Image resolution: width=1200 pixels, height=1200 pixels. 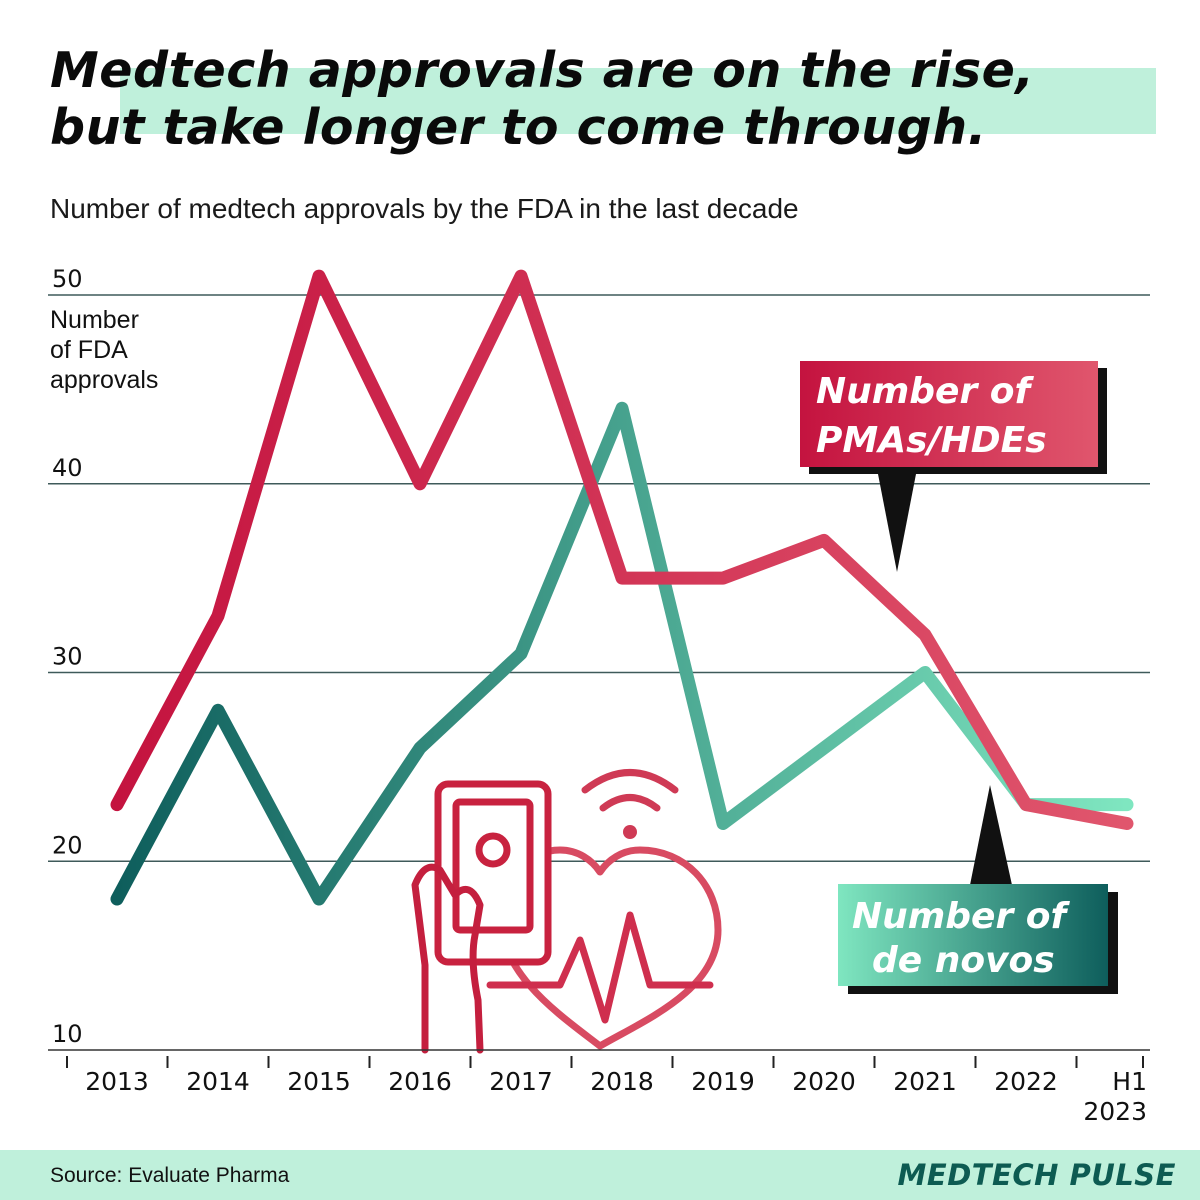 What do you see at coordinates (67, 845) in the screenshot?
I see `y-tick-label-20: 20` at bounding box center [67, 845].